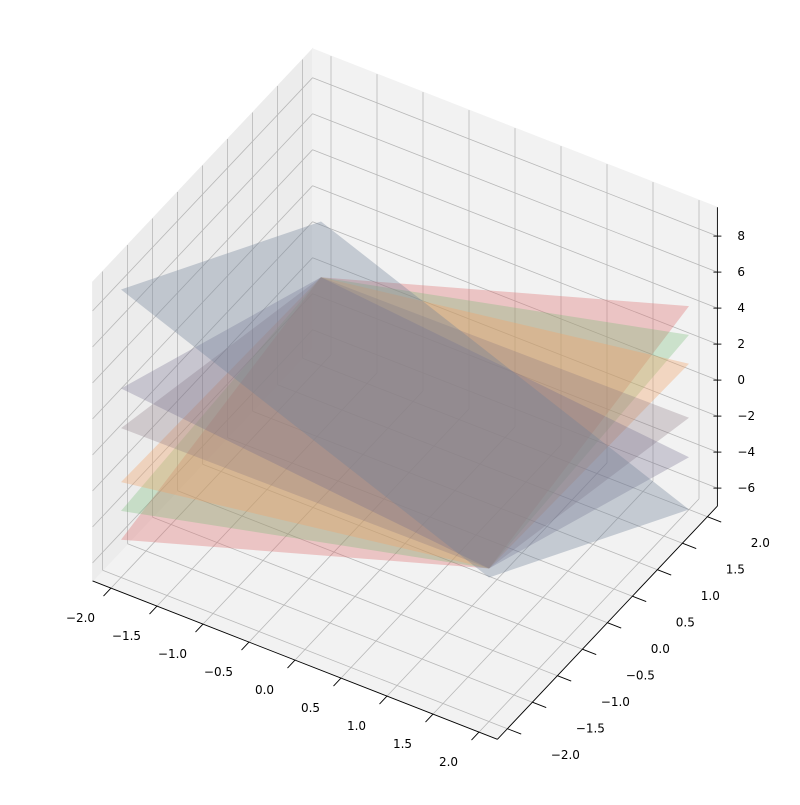  I want to click on x-tick-label: −0.5, so click(218, 672).